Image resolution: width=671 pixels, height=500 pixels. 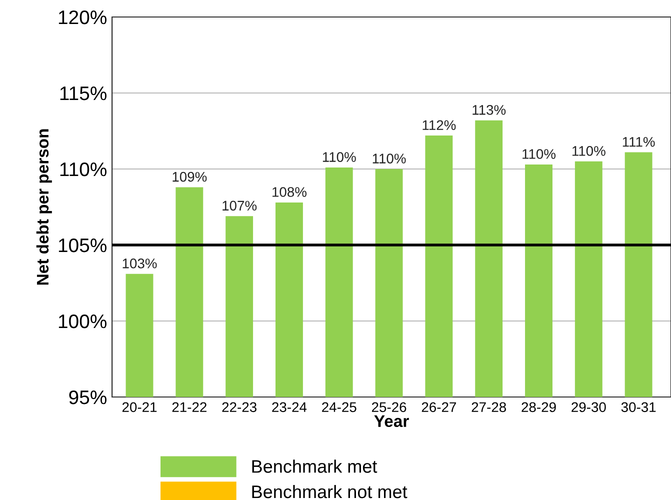 What do you see at coordinates (88, 397) in the screenshot?
I see `y-tick-label: 95%` at bounding box center [88, 397].